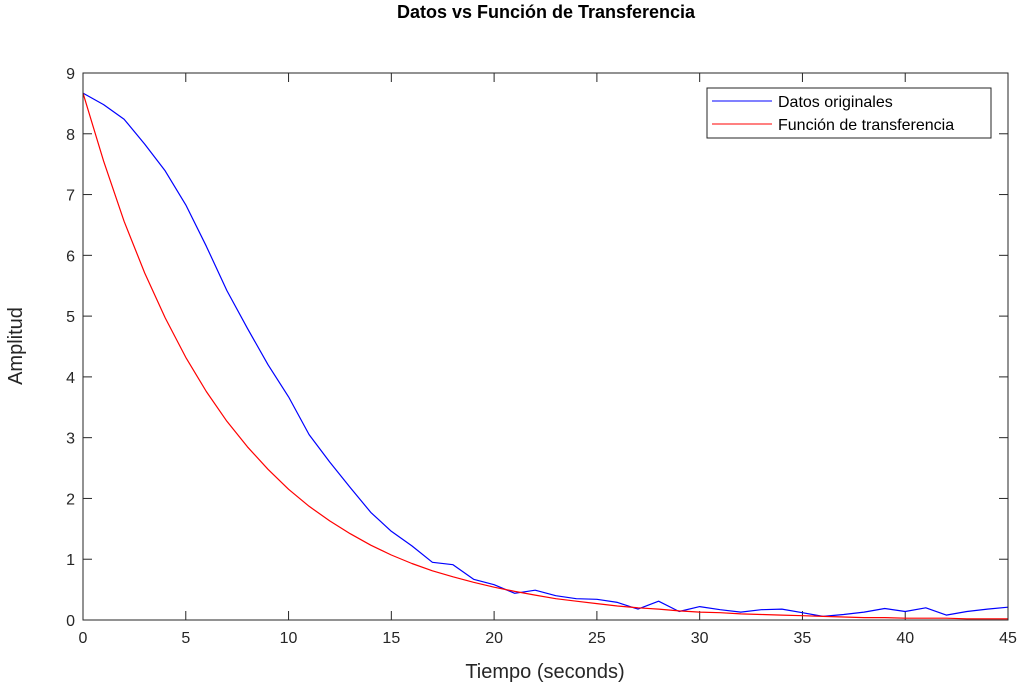 This screenshot has height=687, width=1022. What do you see at coordinates (70, 74) in the screenshot?
I see `y-tick-label: 9` at bounding box center [70, 74].